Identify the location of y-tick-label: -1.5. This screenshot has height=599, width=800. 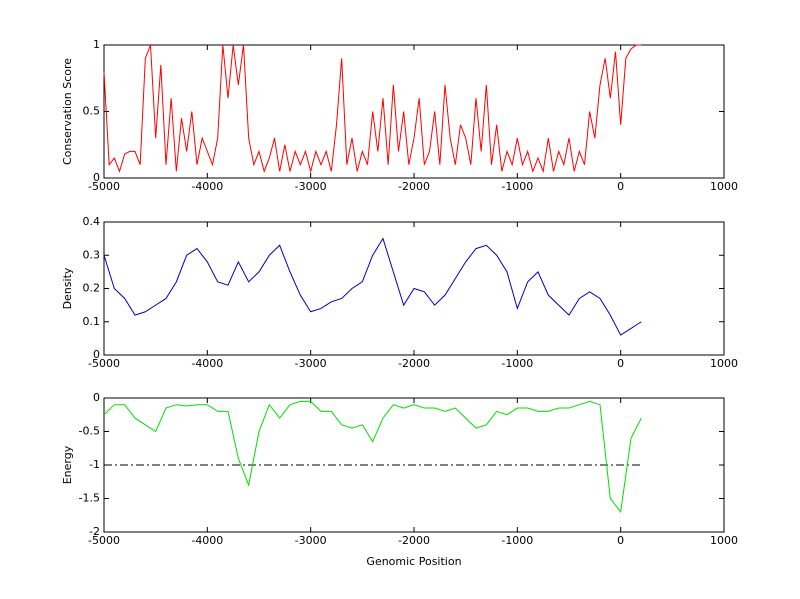
(89, 498).